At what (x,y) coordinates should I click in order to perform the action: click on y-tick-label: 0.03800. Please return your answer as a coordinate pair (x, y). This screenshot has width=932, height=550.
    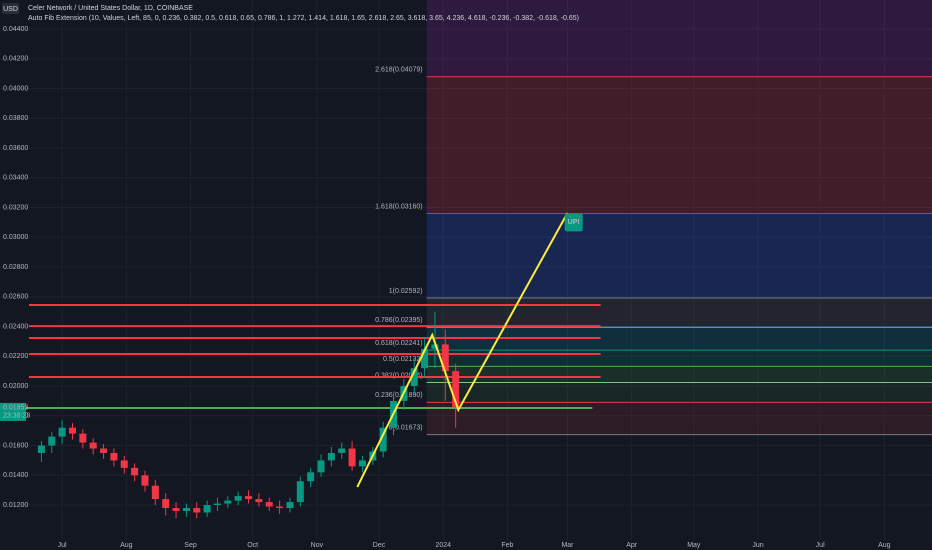
    Looking at the image, I should click on (15, 118).